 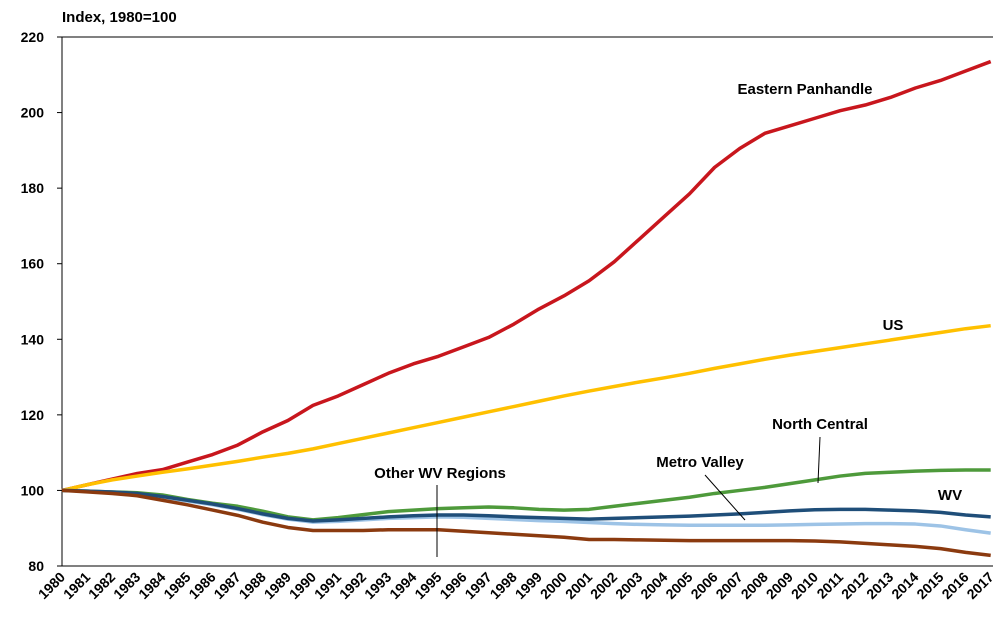 I want to click on y-axis-label: Index, 1980=100, so click(x=119, y=17).